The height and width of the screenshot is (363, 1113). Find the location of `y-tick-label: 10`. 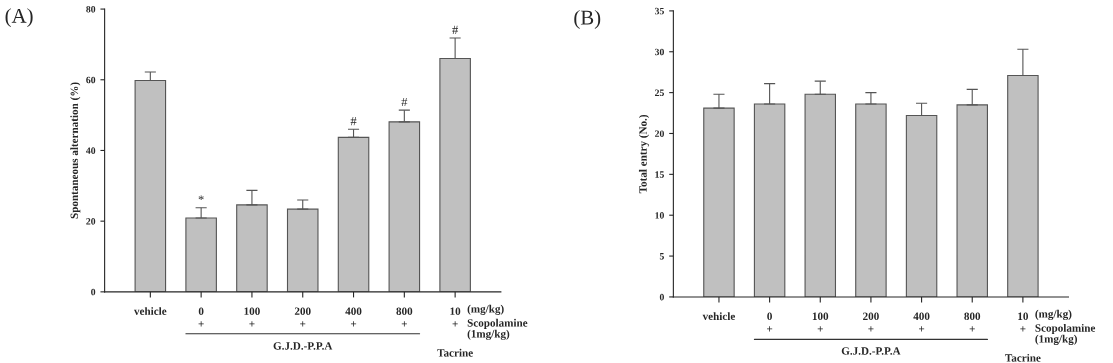

y-tick-label: 10 is located at coordinates (659, 215).